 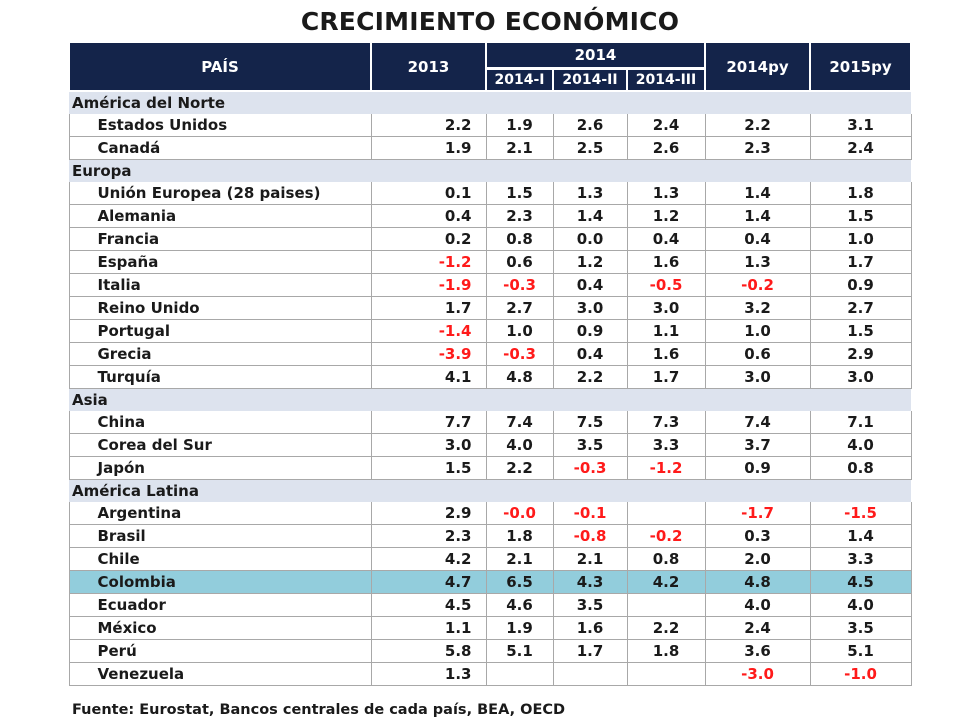 What do you see at coordinates (520, 239) in the screenshot?
I see `value-2014-i: 0.8` at bounding box center [520, 239].